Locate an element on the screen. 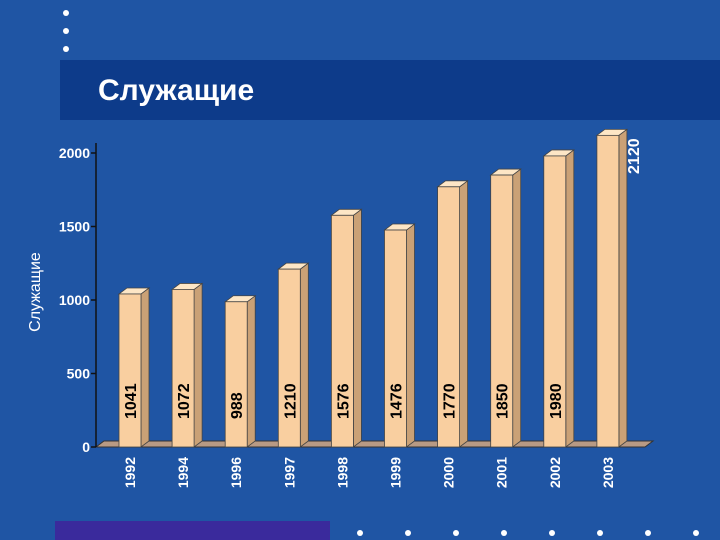  data-label: 2120 is located at coordinates (634, 156).